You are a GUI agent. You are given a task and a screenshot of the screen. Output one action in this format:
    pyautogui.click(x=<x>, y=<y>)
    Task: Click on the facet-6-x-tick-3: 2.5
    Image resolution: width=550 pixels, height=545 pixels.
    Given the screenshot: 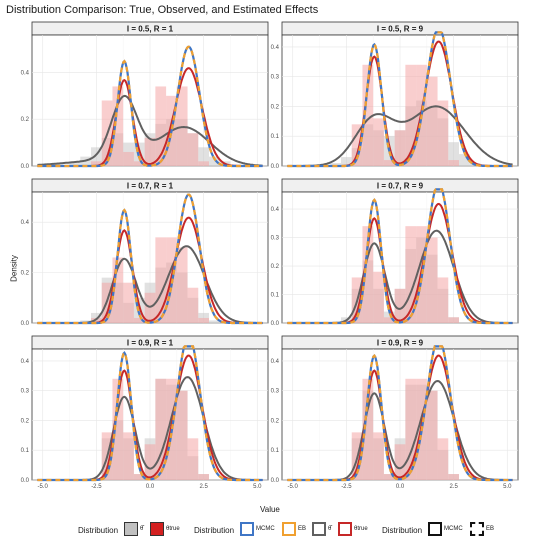 What is the action you would take?
    pyautogui.click(x=453, y=487)
    